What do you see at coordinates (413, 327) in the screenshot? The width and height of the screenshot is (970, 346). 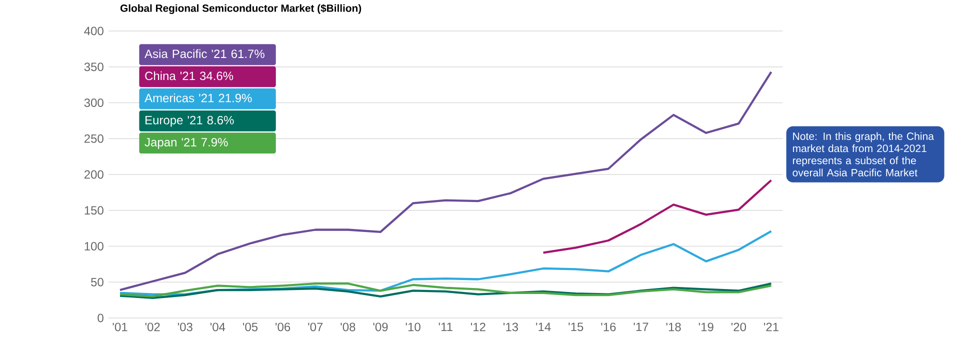 I see `x-tick-label: '10` at bounding box center [413, 327].